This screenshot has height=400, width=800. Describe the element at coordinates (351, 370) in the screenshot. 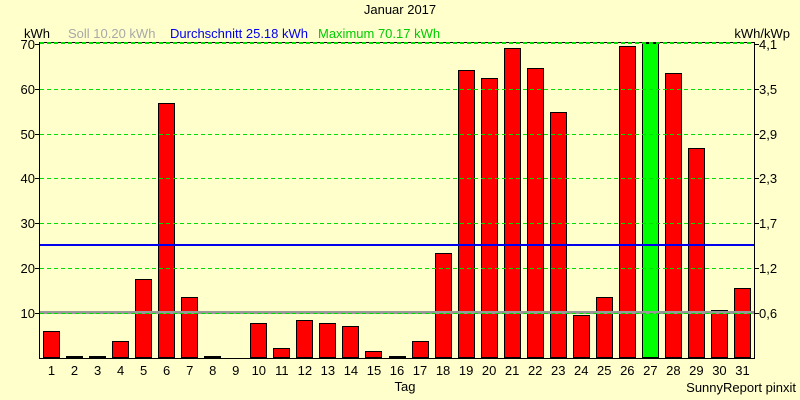

I see `x-tick-day-14: 14` at that location.